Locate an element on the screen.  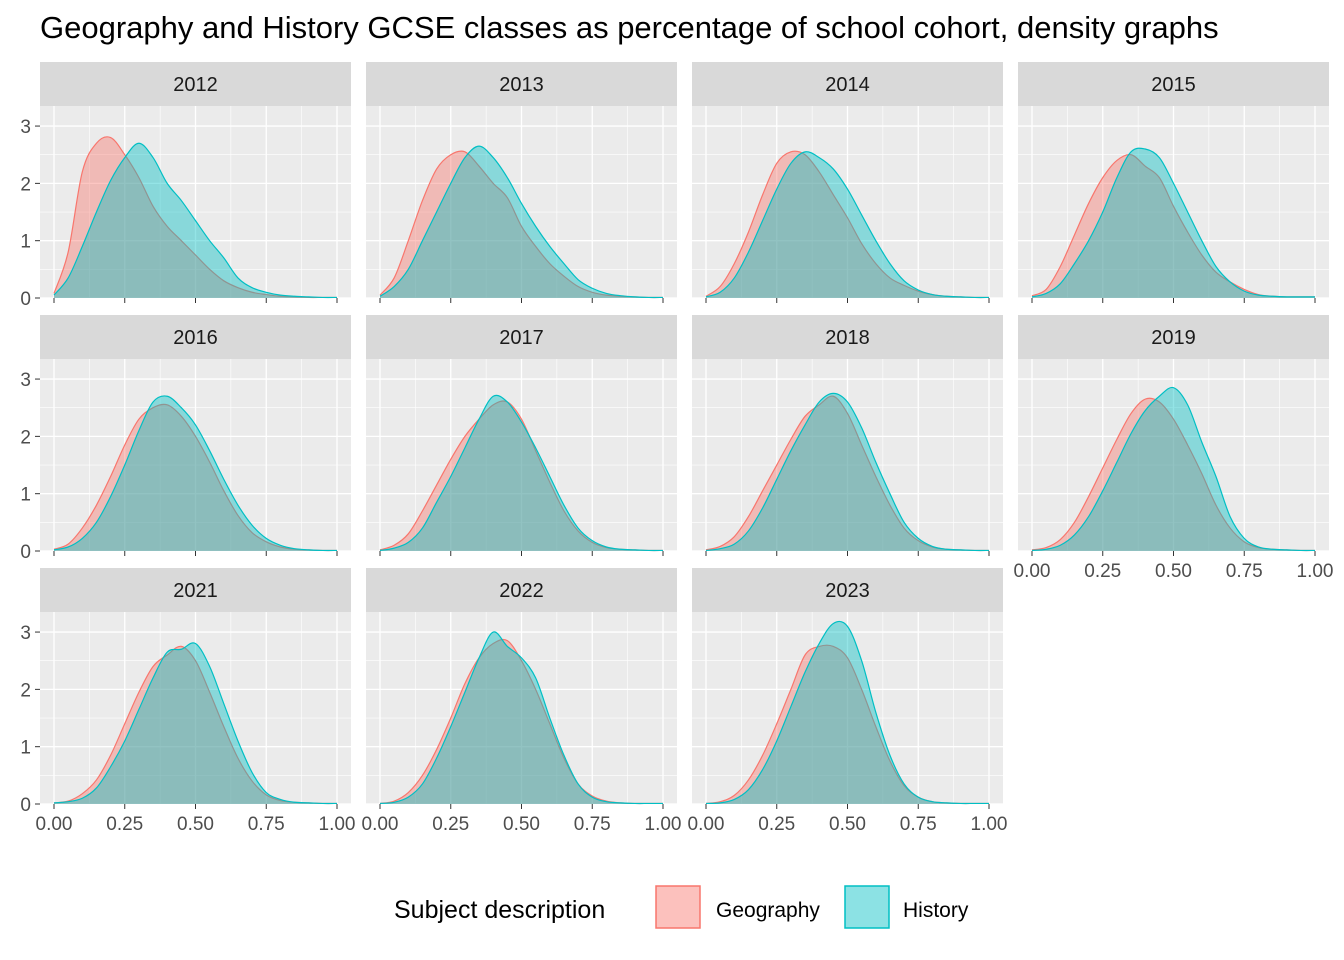
facet-strip-label: 2017 is located at coordinates (521, 338).